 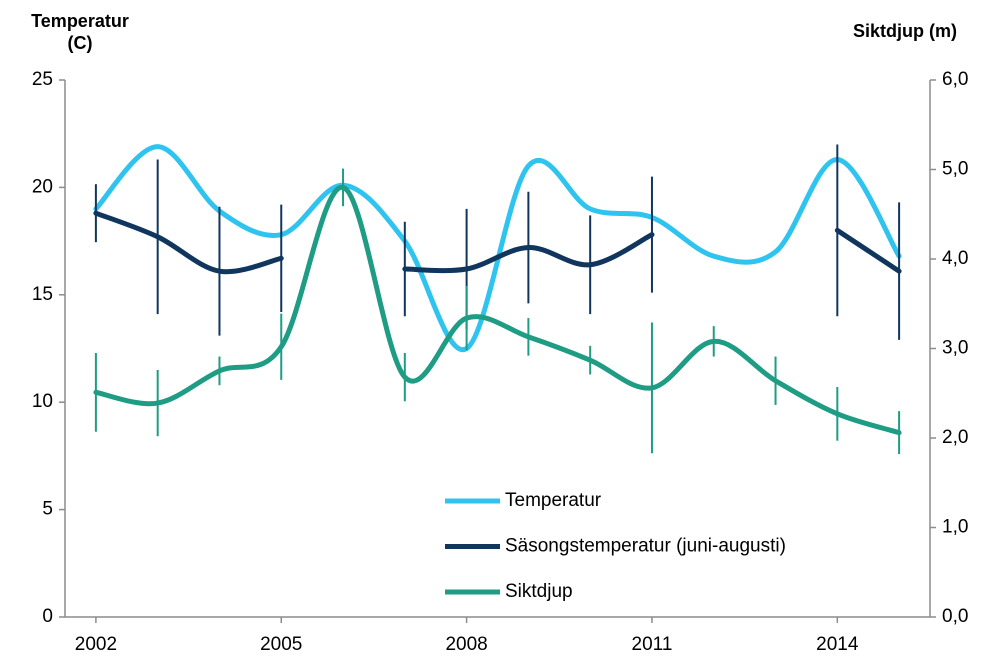 I want to click on y-tick-label: 15, so click(x=42, y=294).